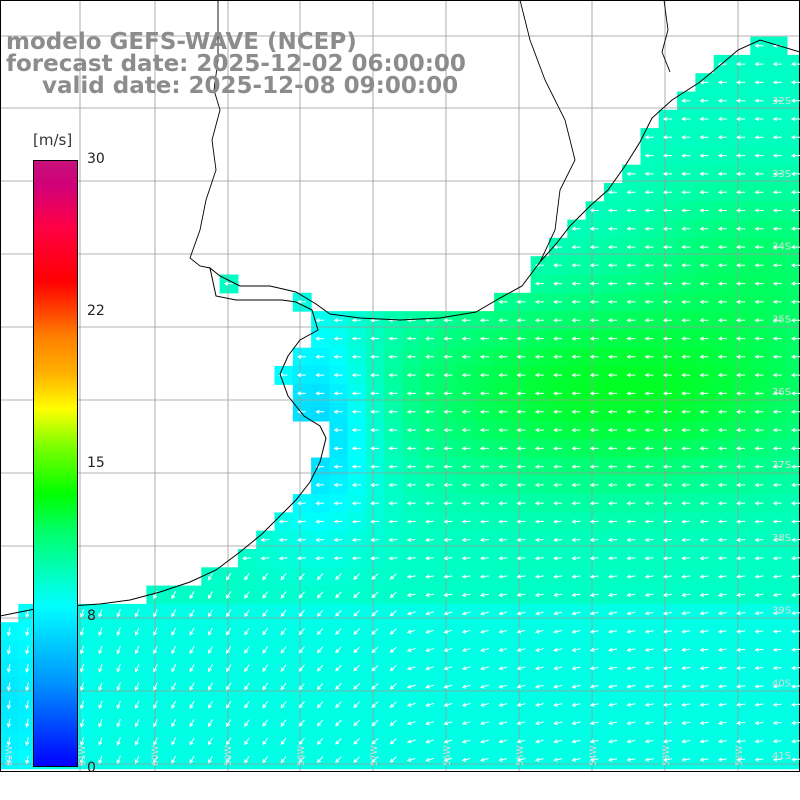 The height and width of the screenshot is (800, 800). I want to click on colorbar-tick-15: 15, so click(96, 463).